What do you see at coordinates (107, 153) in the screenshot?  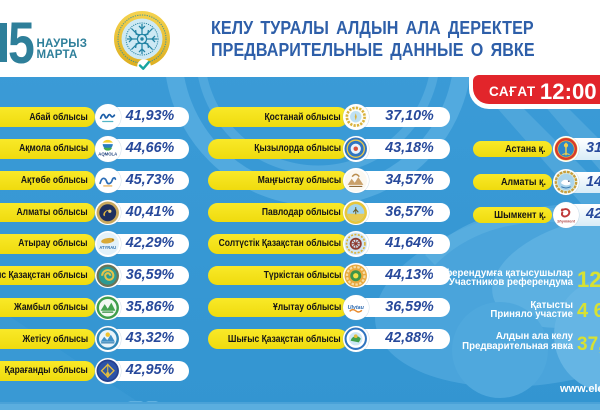 I see `svg-text: AQMOLA` at bounding box center [107, 153].